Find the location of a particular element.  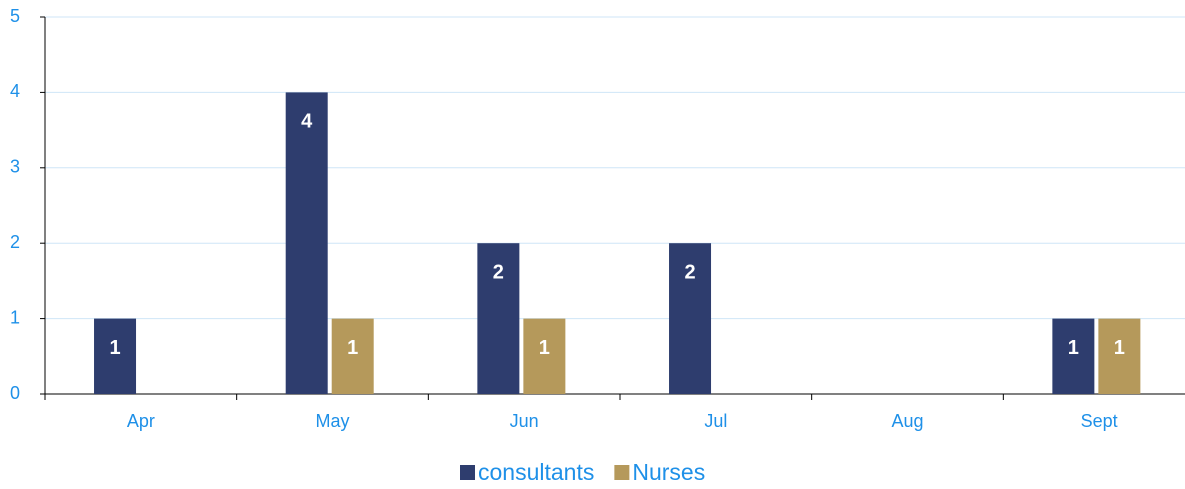

y-tick-label: 1 is located at coordinates (15, 317).